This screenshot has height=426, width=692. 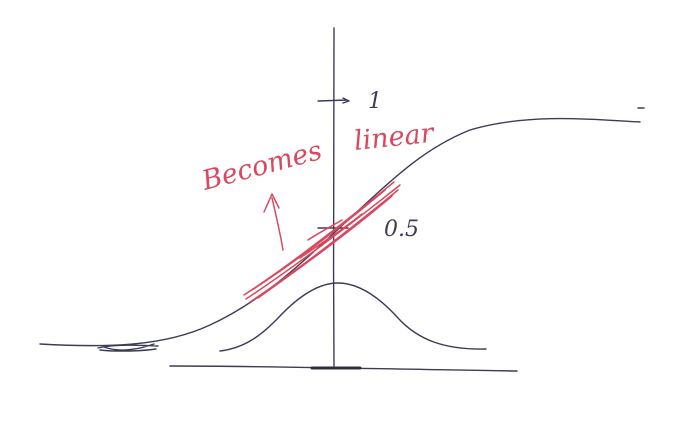 I want to click on upper-tick, so click(x=333, y=100).